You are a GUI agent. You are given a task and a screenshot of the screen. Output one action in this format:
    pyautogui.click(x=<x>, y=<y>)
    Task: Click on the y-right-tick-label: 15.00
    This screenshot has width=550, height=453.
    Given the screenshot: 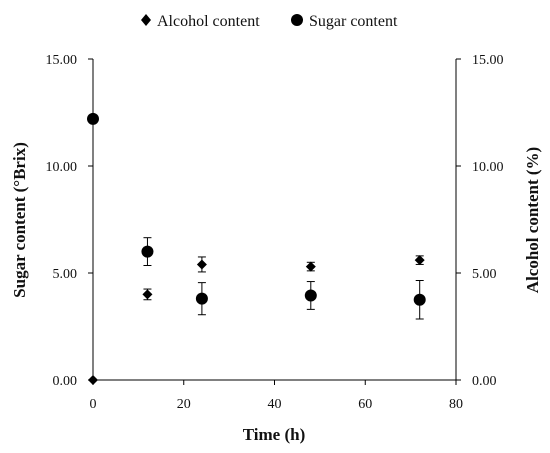 What is the action you would take?
    pyautogui.click(x=488, y=60)
    